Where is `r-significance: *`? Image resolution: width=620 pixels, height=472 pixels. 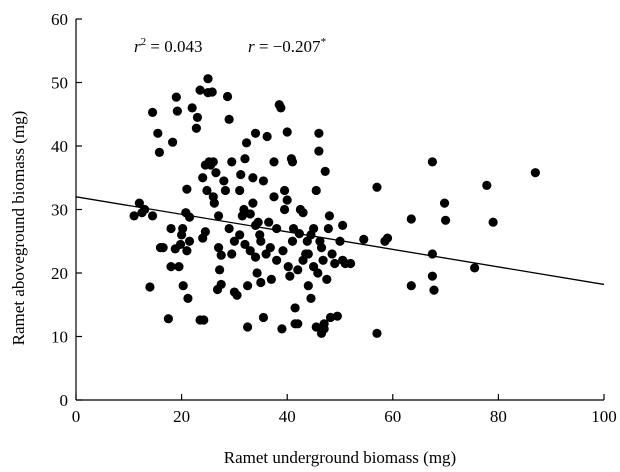 r-significance: * is located at coordinates (324, 42).